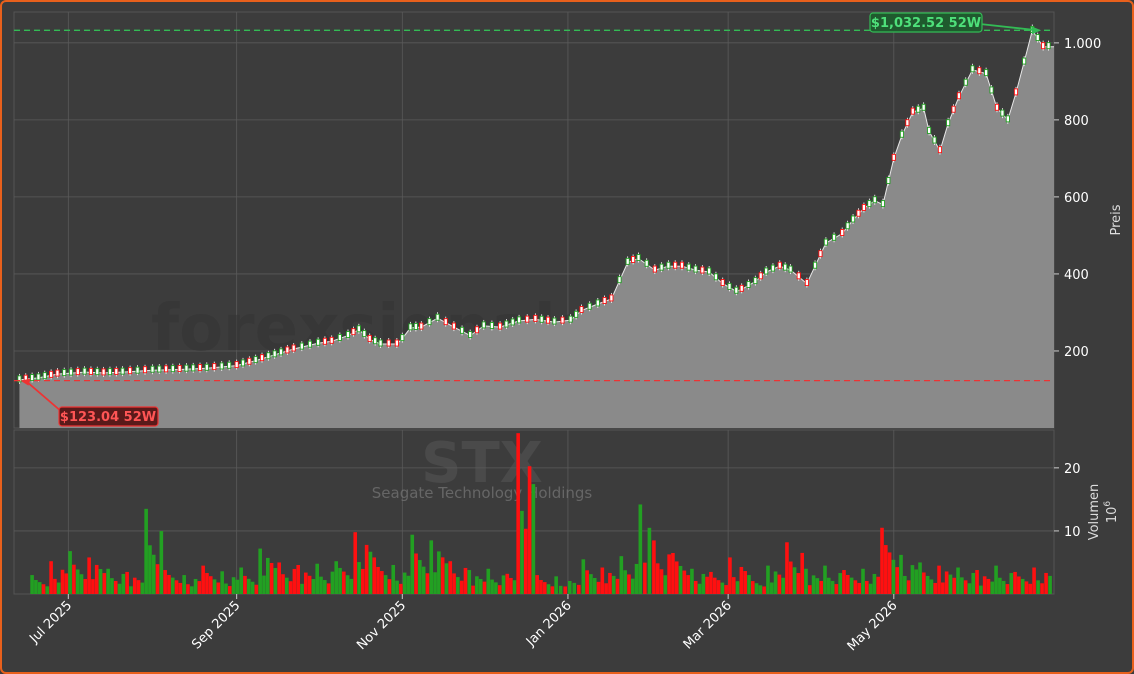 The width and height of the screenshot is (1134, 674). What do you see at coordinates (1072, 469) in the screenshot?
I see `volume-tick-label: 20` at bounding box center [1072, 469].